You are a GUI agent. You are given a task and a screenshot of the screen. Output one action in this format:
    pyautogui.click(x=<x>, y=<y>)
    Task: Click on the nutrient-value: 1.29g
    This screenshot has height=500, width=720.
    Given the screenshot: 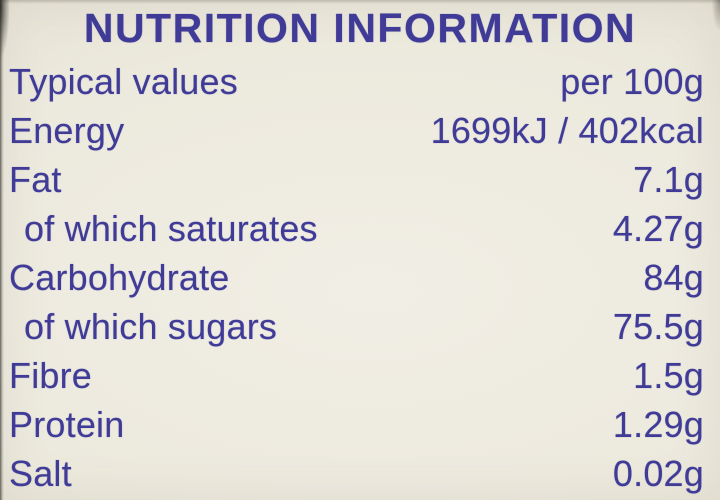 What is the action you would take?
    pyautogui.click(x=658, y=424)
    